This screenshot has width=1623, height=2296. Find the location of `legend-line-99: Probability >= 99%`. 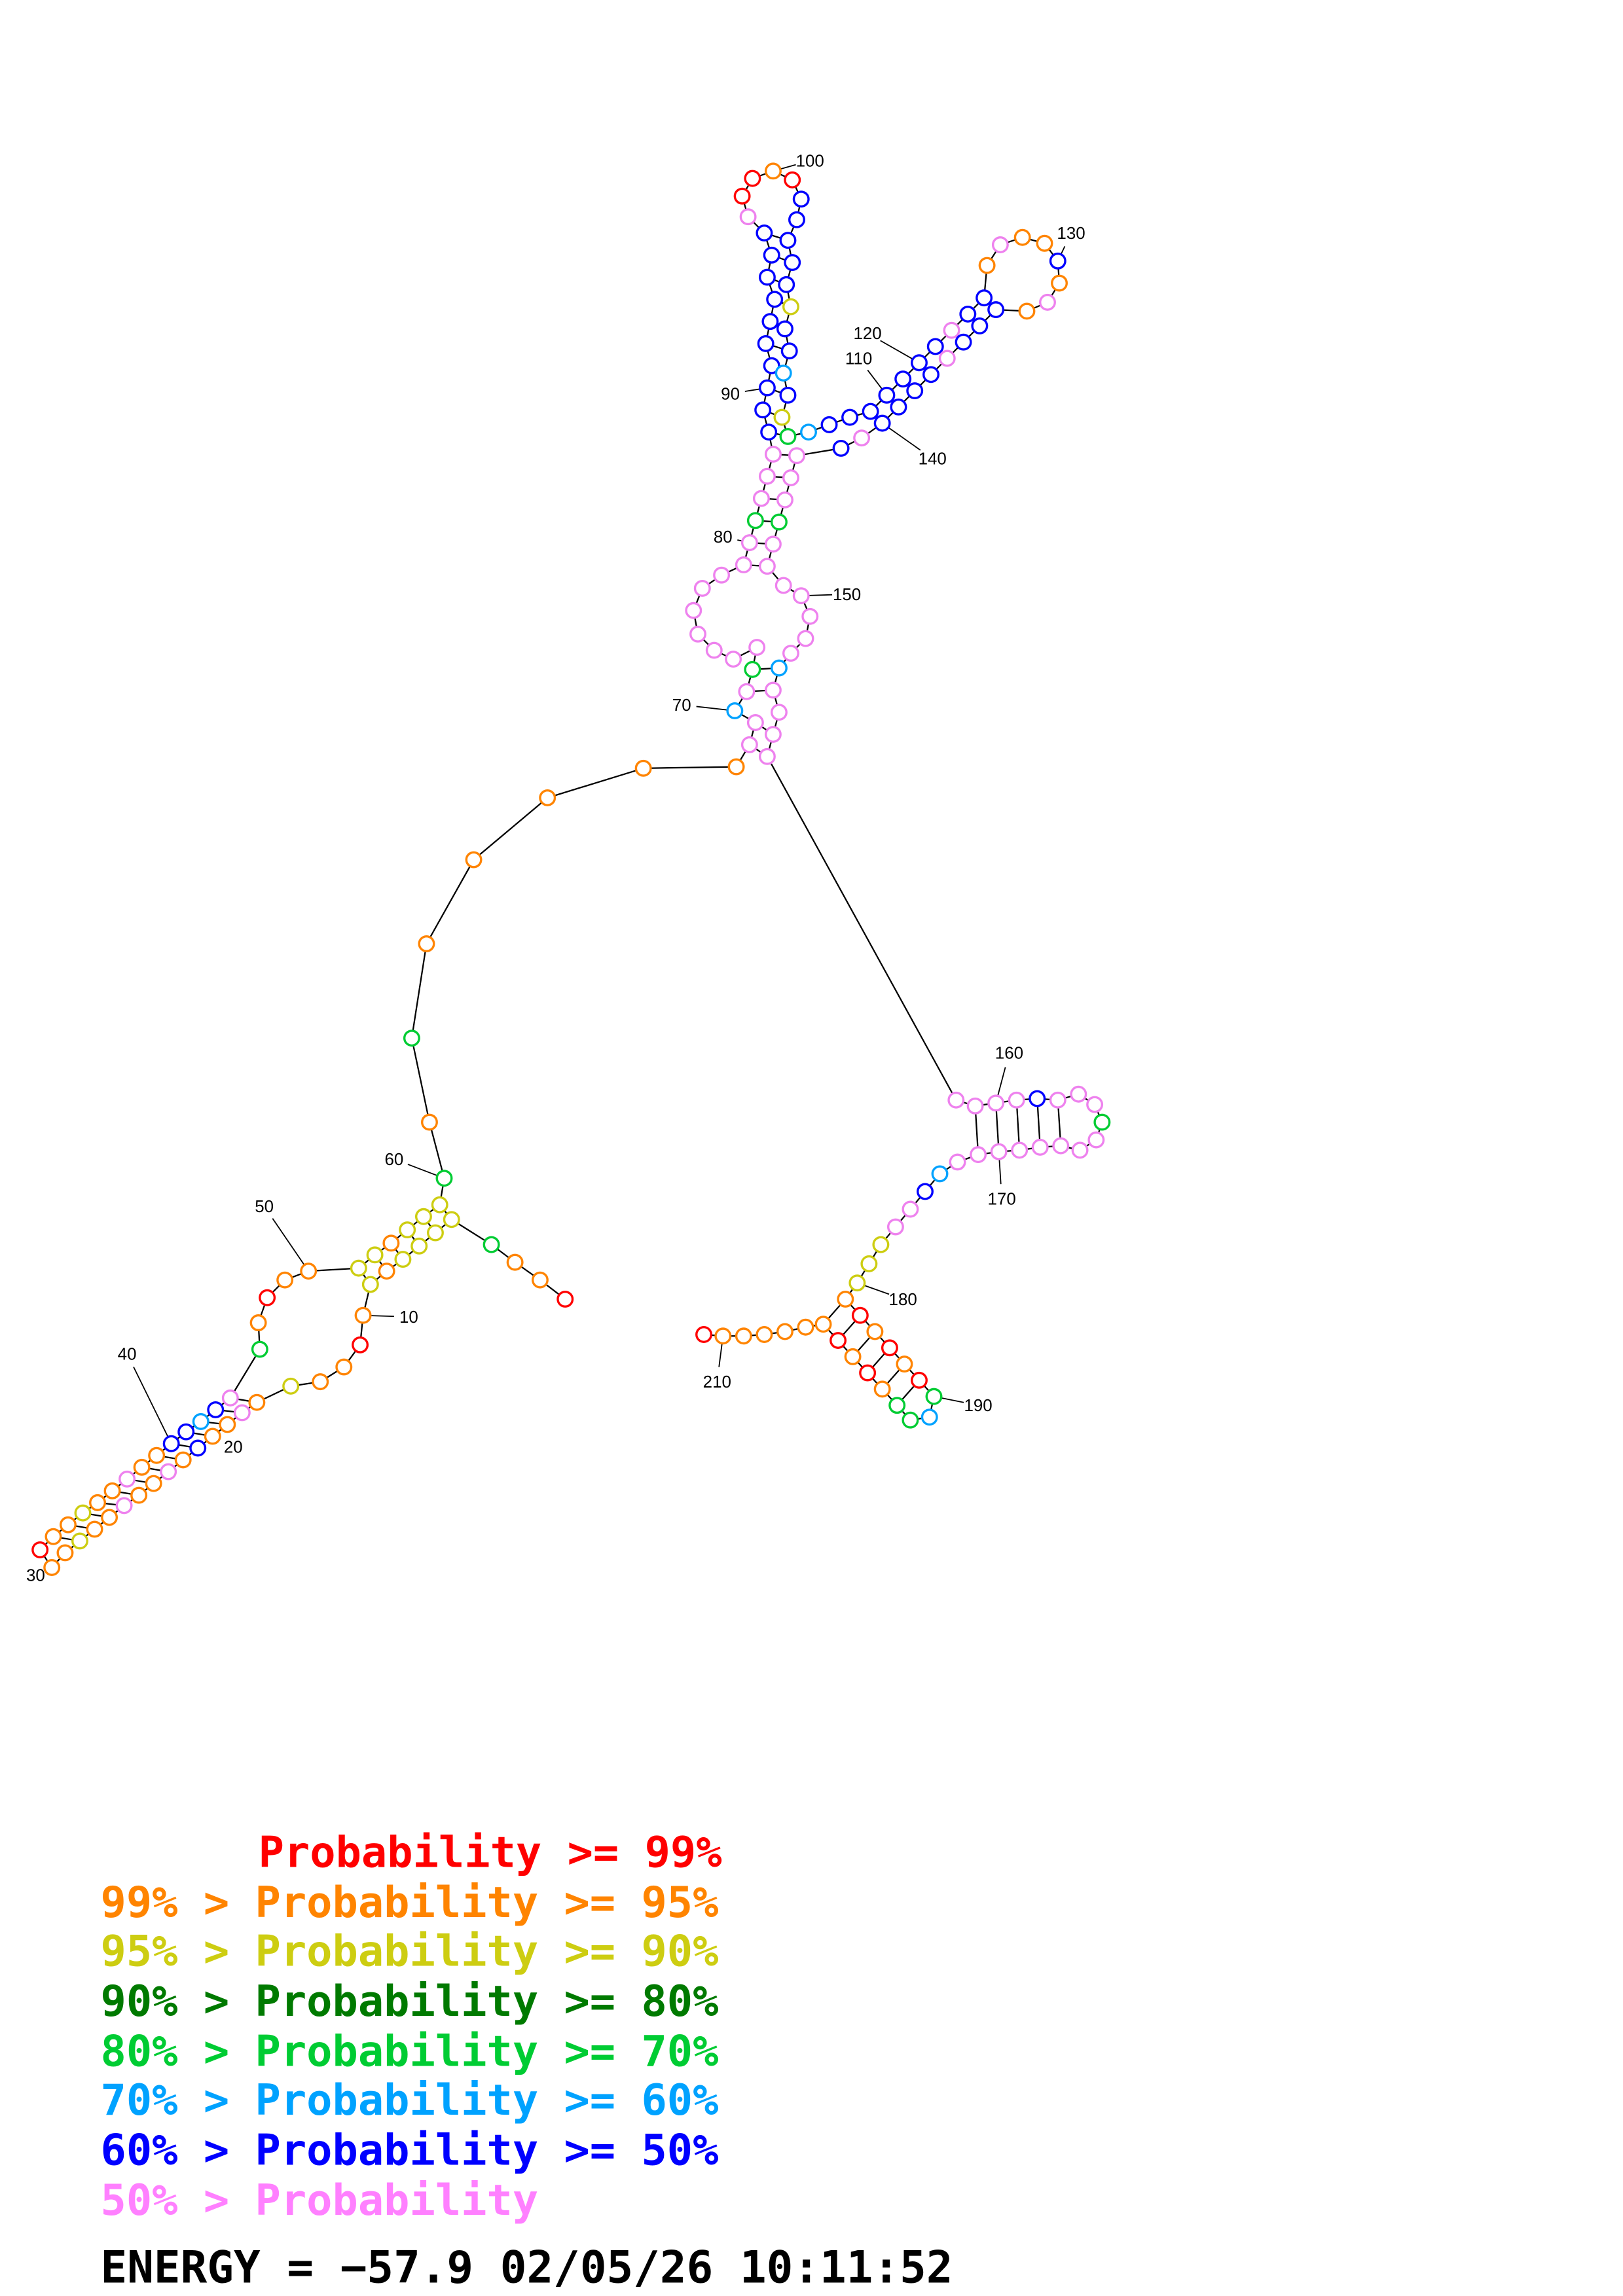

legend-line-99: Probability >= 99% is located at coordinates (490, 1852).